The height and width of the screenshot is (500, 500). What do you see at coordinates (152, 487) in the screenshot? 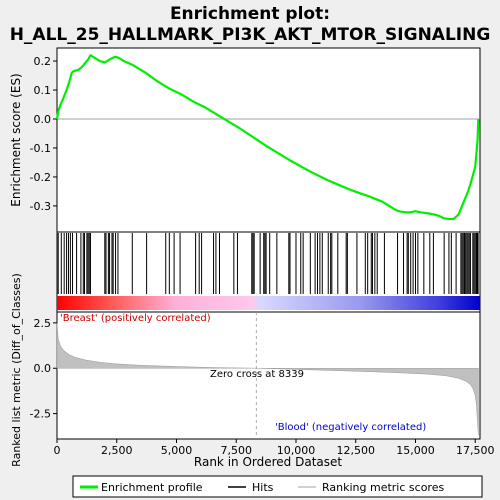
I see `legend-label-enrichment: Enrichment profile` at bounding box center [152, 487].